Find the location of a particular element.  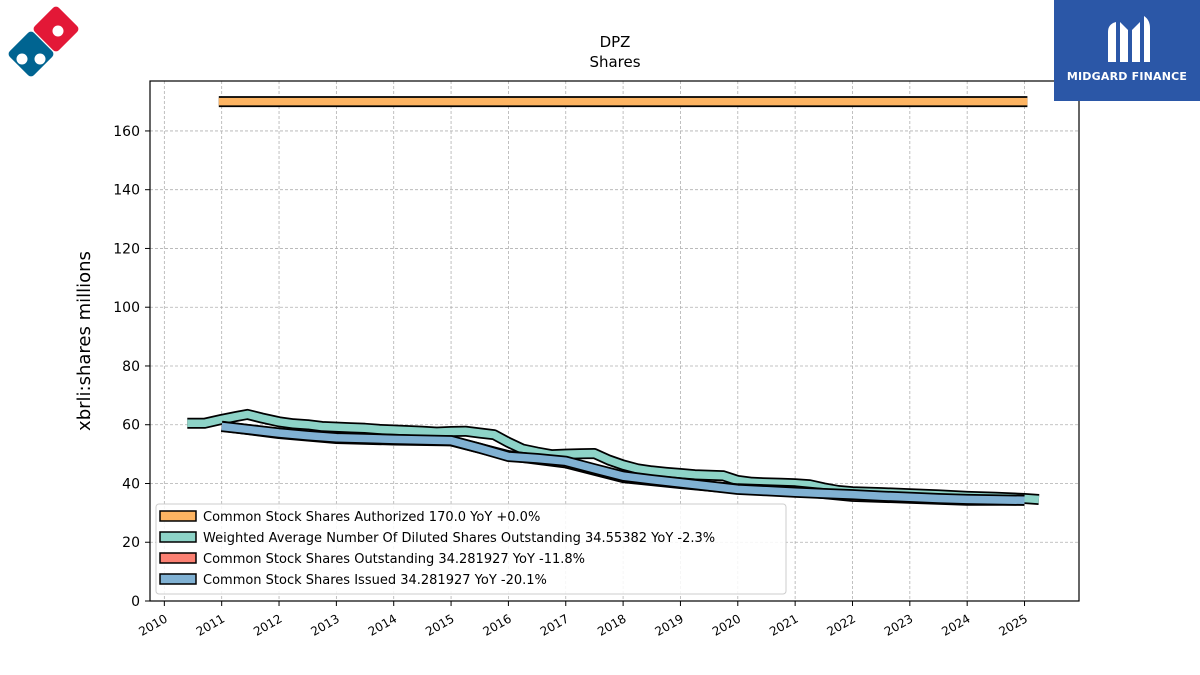

y-tick-label: 80 is located at coordinates (131, 367).